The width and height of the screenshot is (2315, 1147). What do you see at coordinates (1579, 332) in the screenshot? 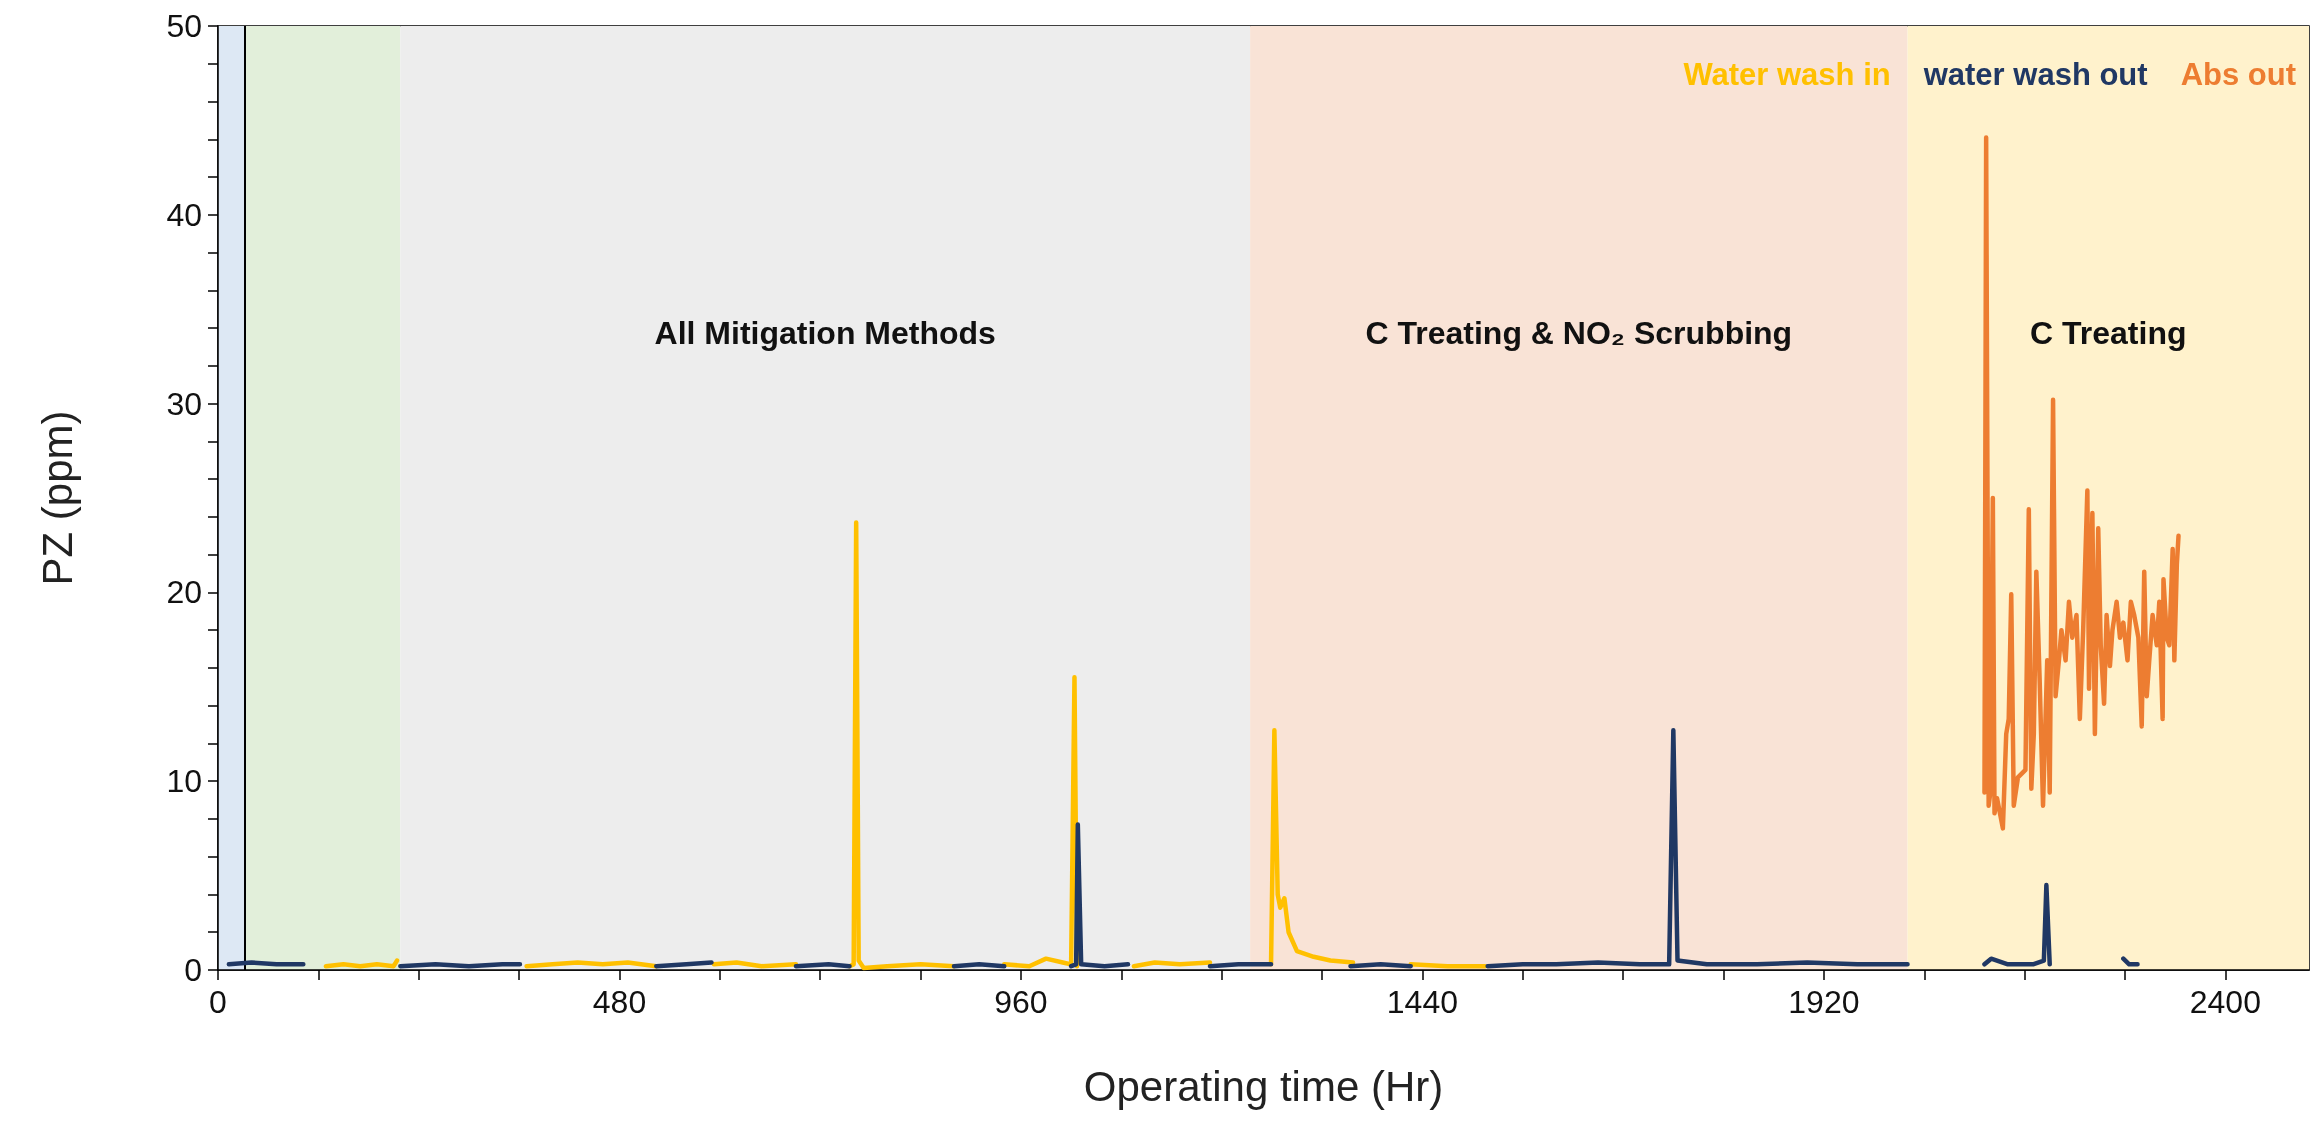
I see `band-label: C Treating & NO₂ Scrubbing` at bounding box center [1579, 332].